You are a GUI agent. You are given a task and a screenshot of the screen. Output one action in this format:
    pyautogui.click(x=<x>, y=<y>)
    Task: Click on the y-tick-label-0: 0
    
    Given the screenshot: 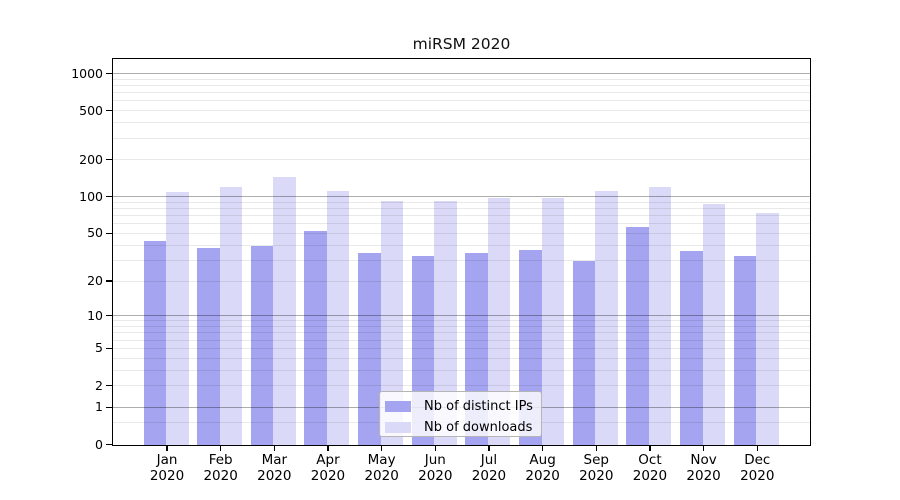 What is the action you would take?
    pyautogui.click(x=99, y=444)
    